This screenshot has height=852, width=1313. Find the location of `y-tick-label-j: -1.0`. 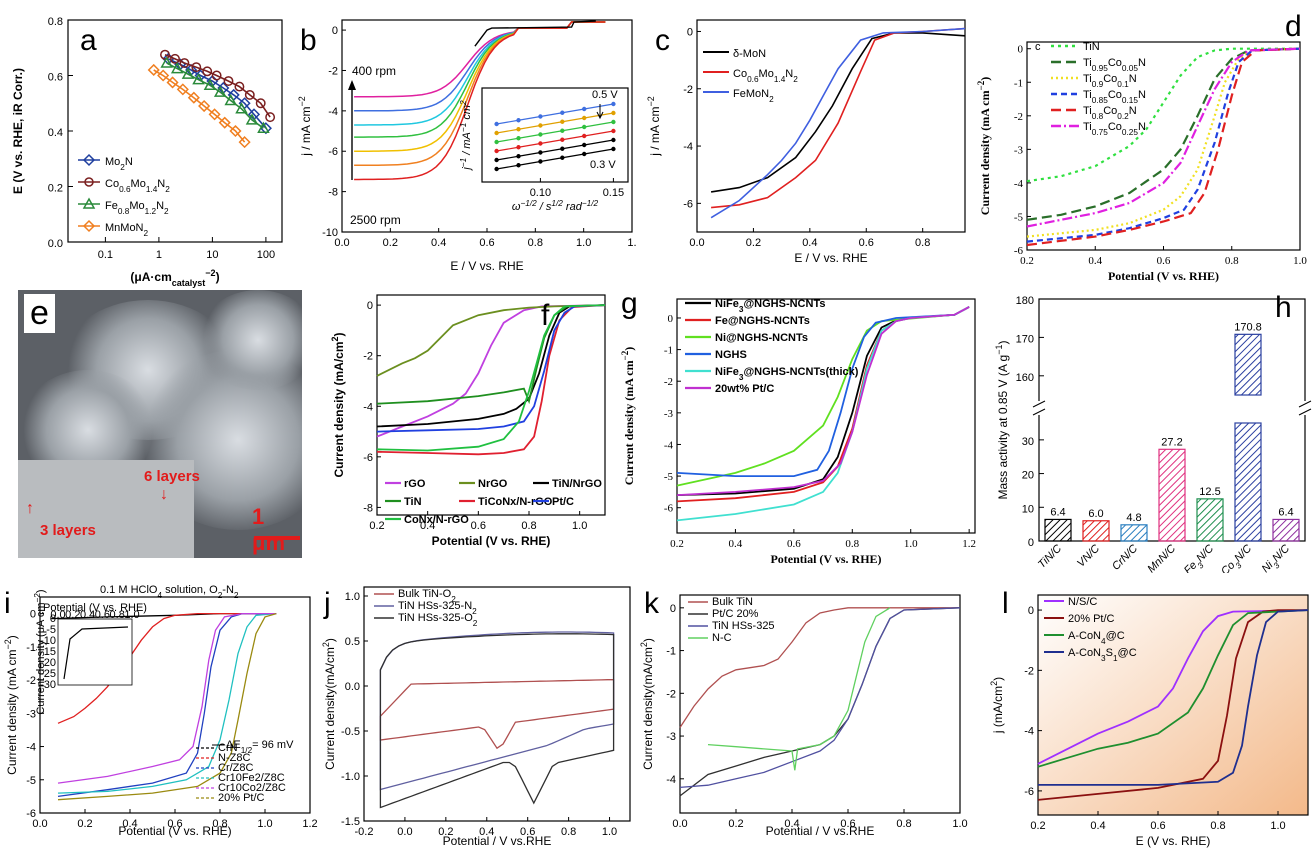

y-tick-label-j: -1.0 is located at coordinates (350, 777).